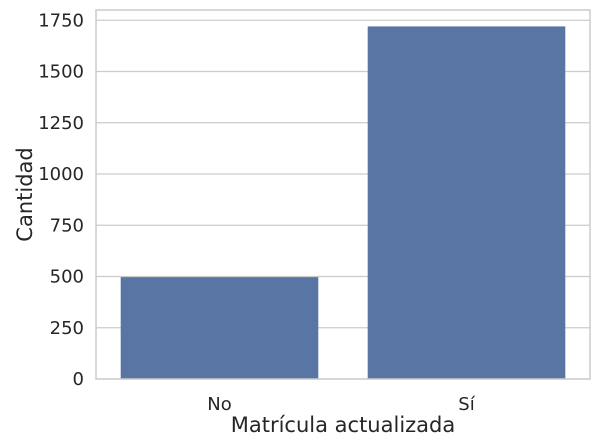 This screenshot has height=447, width=602. What do you see at coordinates (61, 174) in the screenshot?
I see `y-tick-label: 1000` at bounding box center [61, 174].